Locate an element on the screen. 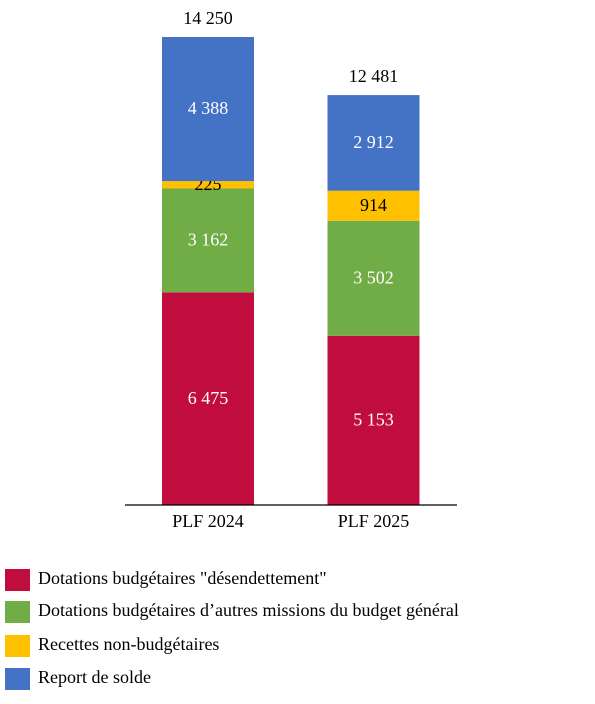 Image resolution: width=595 pixels, height=704 pixels. value-label: 2 912 is located at coordinates (373, 142).